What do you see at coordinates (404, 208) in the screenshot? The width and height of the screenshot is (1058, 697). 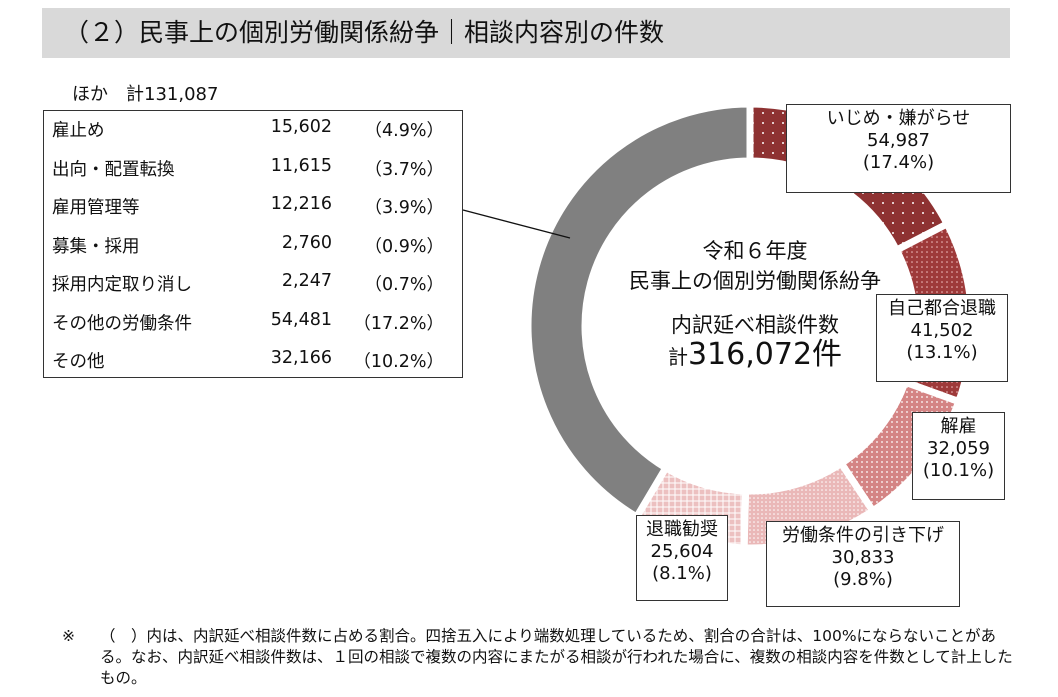 I see `row-pct: （3.9%）` at bounding box center [404, 208].